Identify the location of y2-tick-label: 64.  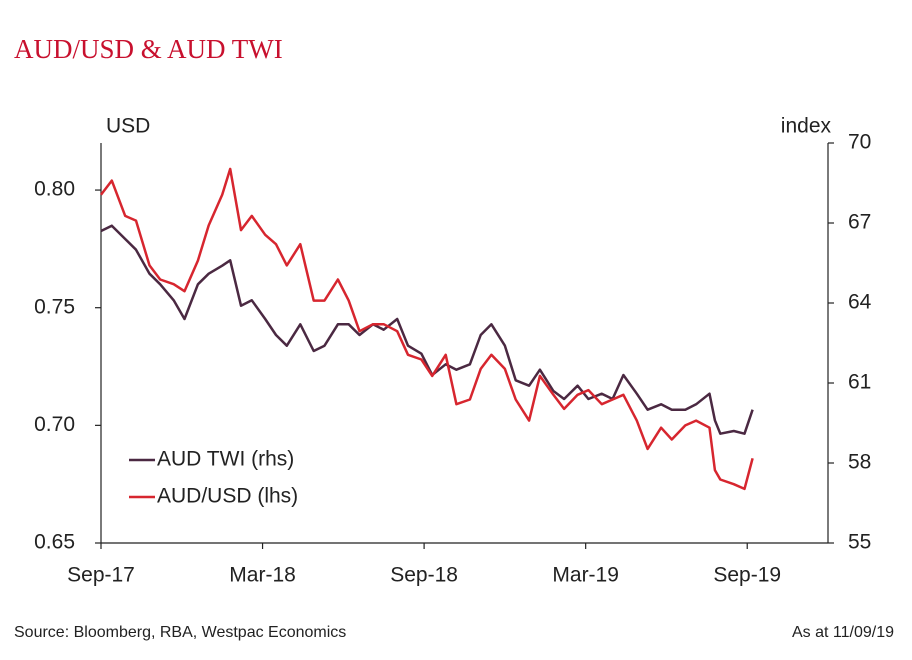
(860, 302).